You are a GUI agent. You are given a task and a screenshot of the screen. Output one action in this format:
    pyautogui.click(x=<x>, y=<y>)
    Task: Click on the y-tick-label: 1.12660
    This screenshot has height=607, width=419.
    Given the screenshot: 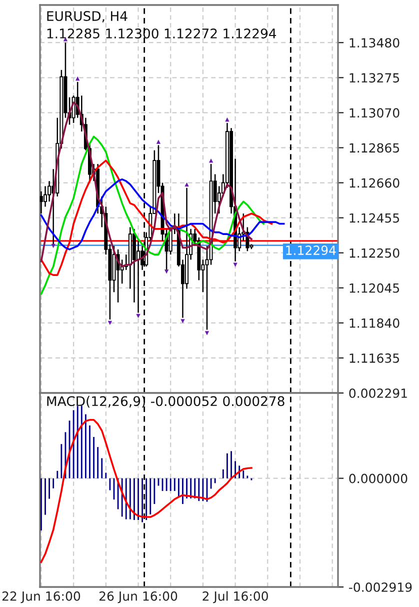 What is the action you would take?
    pyautogui.click(x=375, y=183)
    